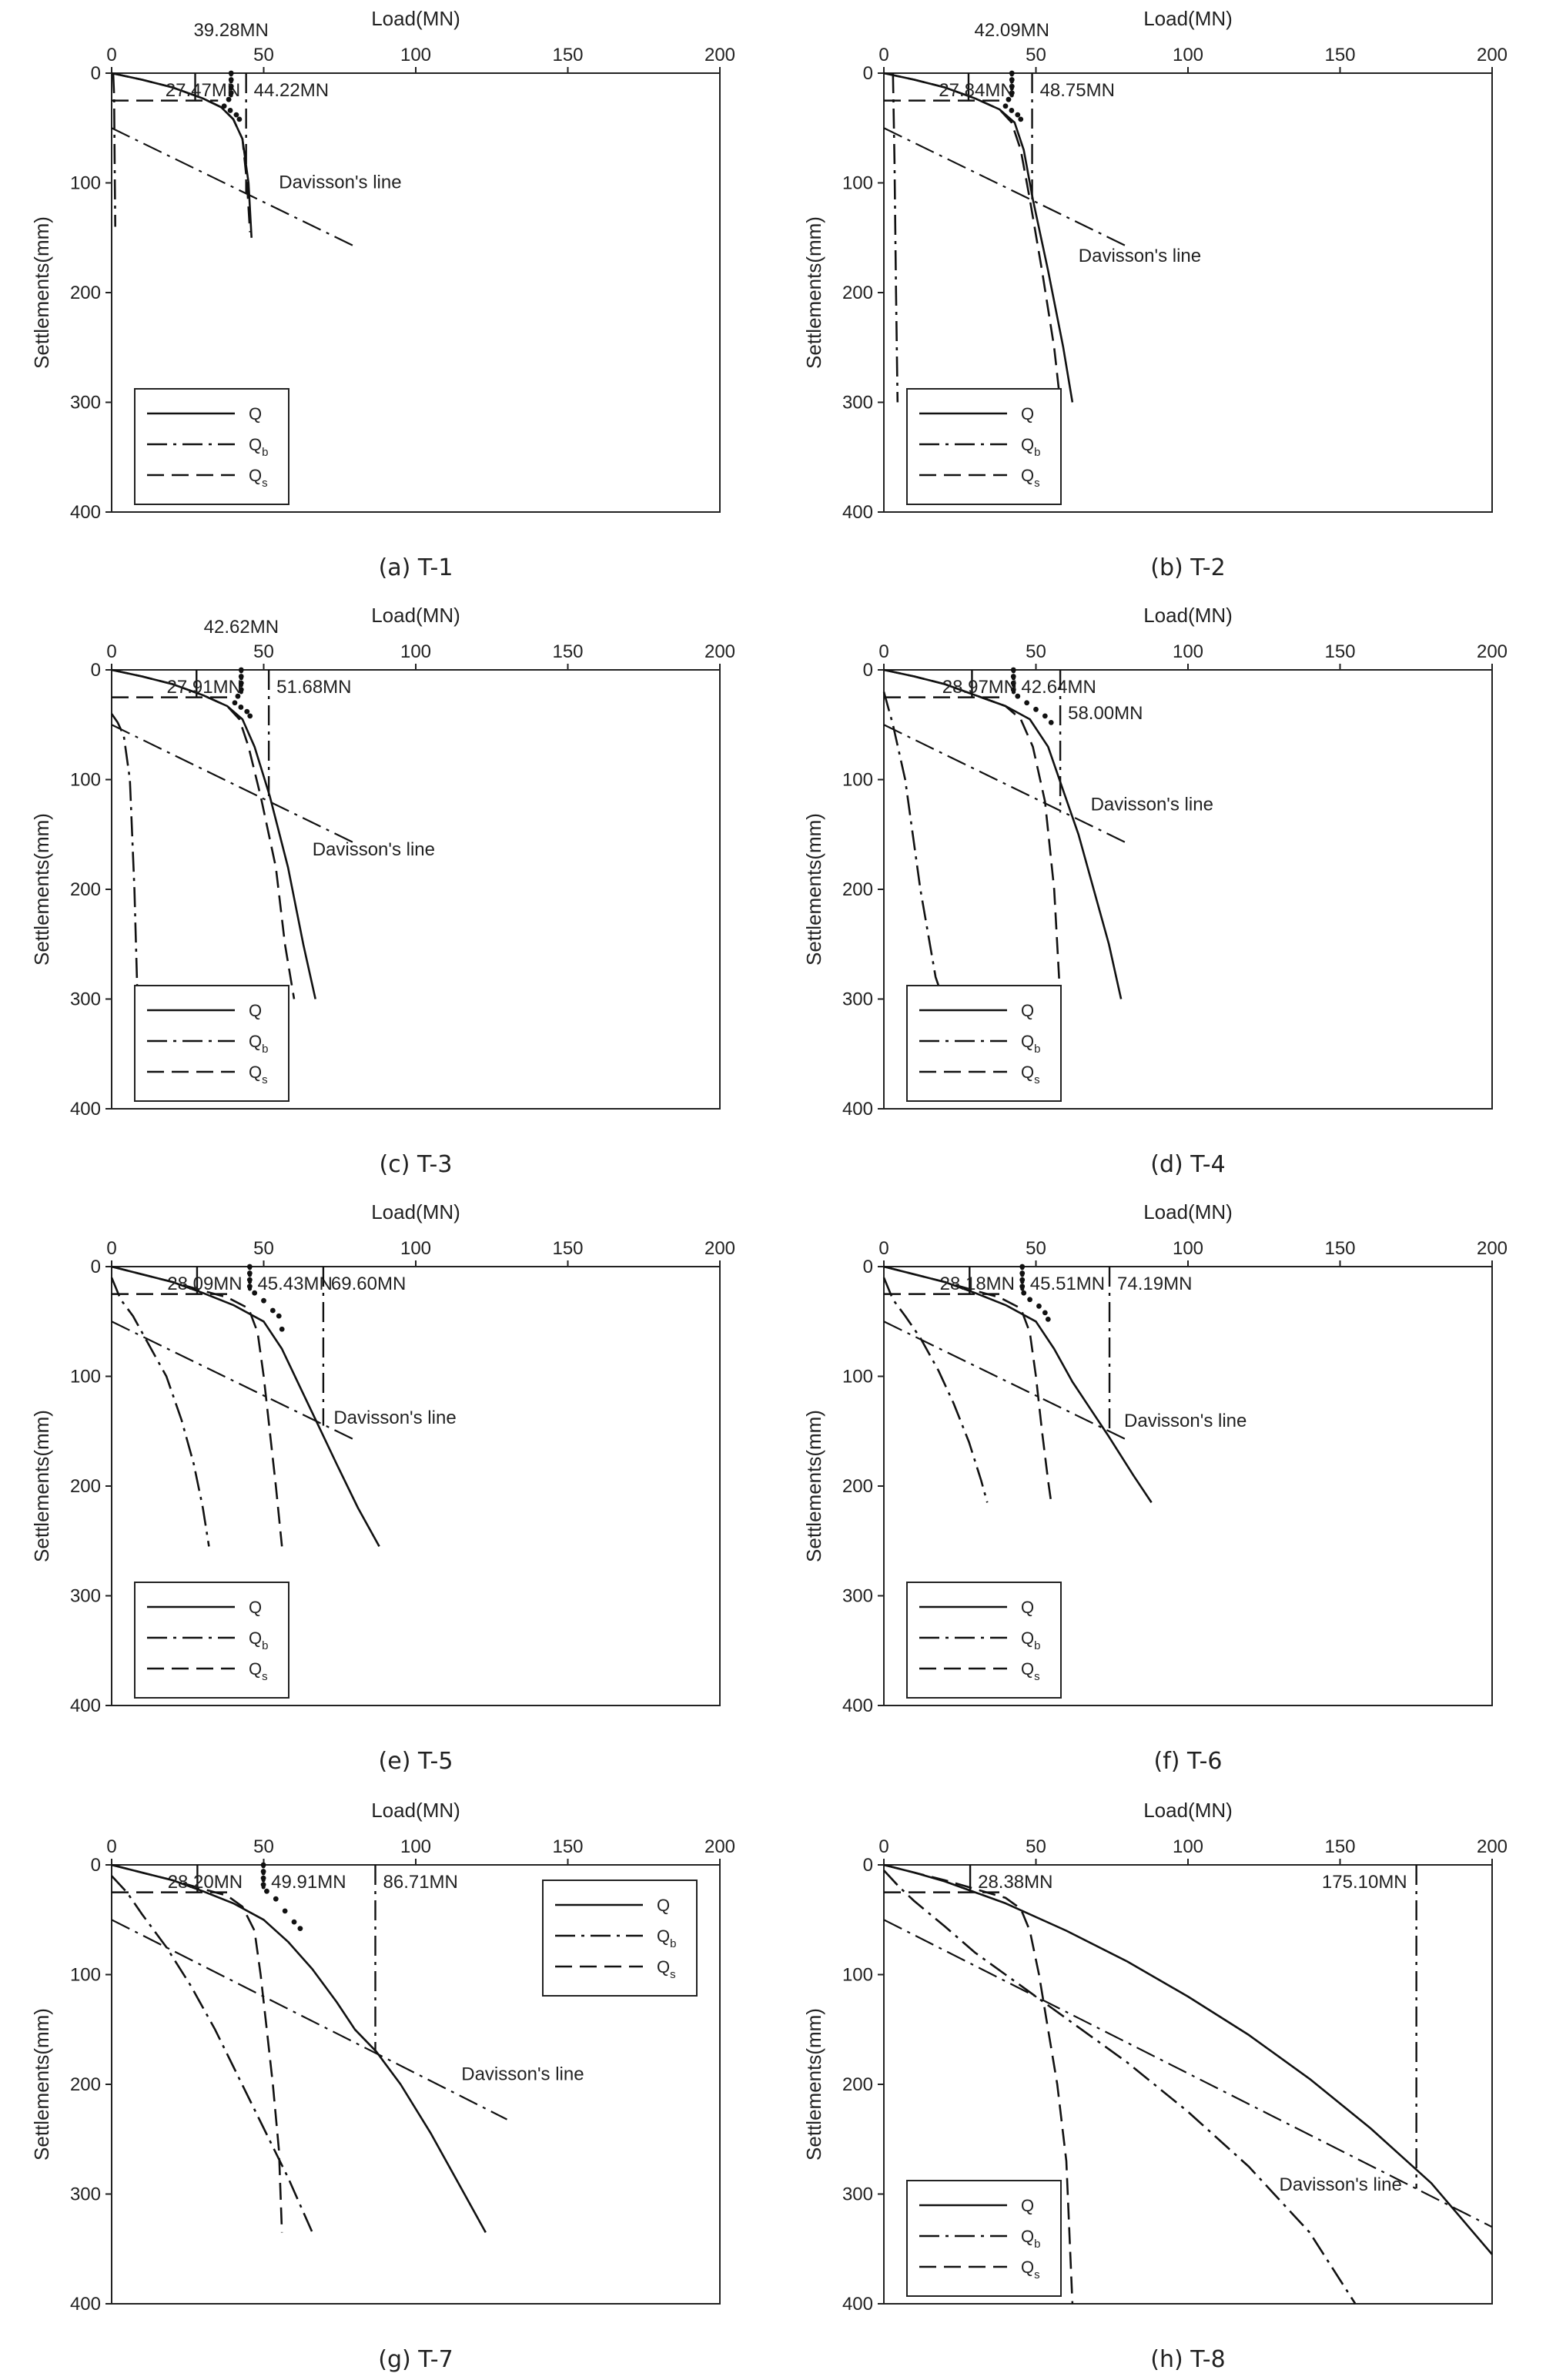 This screenshot has width=1546, height=2380. I want to click on criterion-label: 48.75MN, so click(1077, 90).